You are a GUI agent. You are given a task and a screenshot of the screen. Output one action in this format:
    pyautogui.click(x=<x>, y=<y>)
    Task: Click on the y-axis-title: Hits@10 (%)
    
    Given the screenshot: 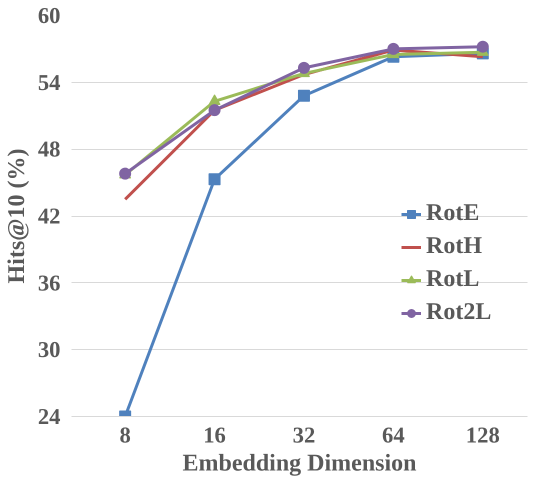 What is the action you would take?
    pyautogui.click(x=17, y=216)
    